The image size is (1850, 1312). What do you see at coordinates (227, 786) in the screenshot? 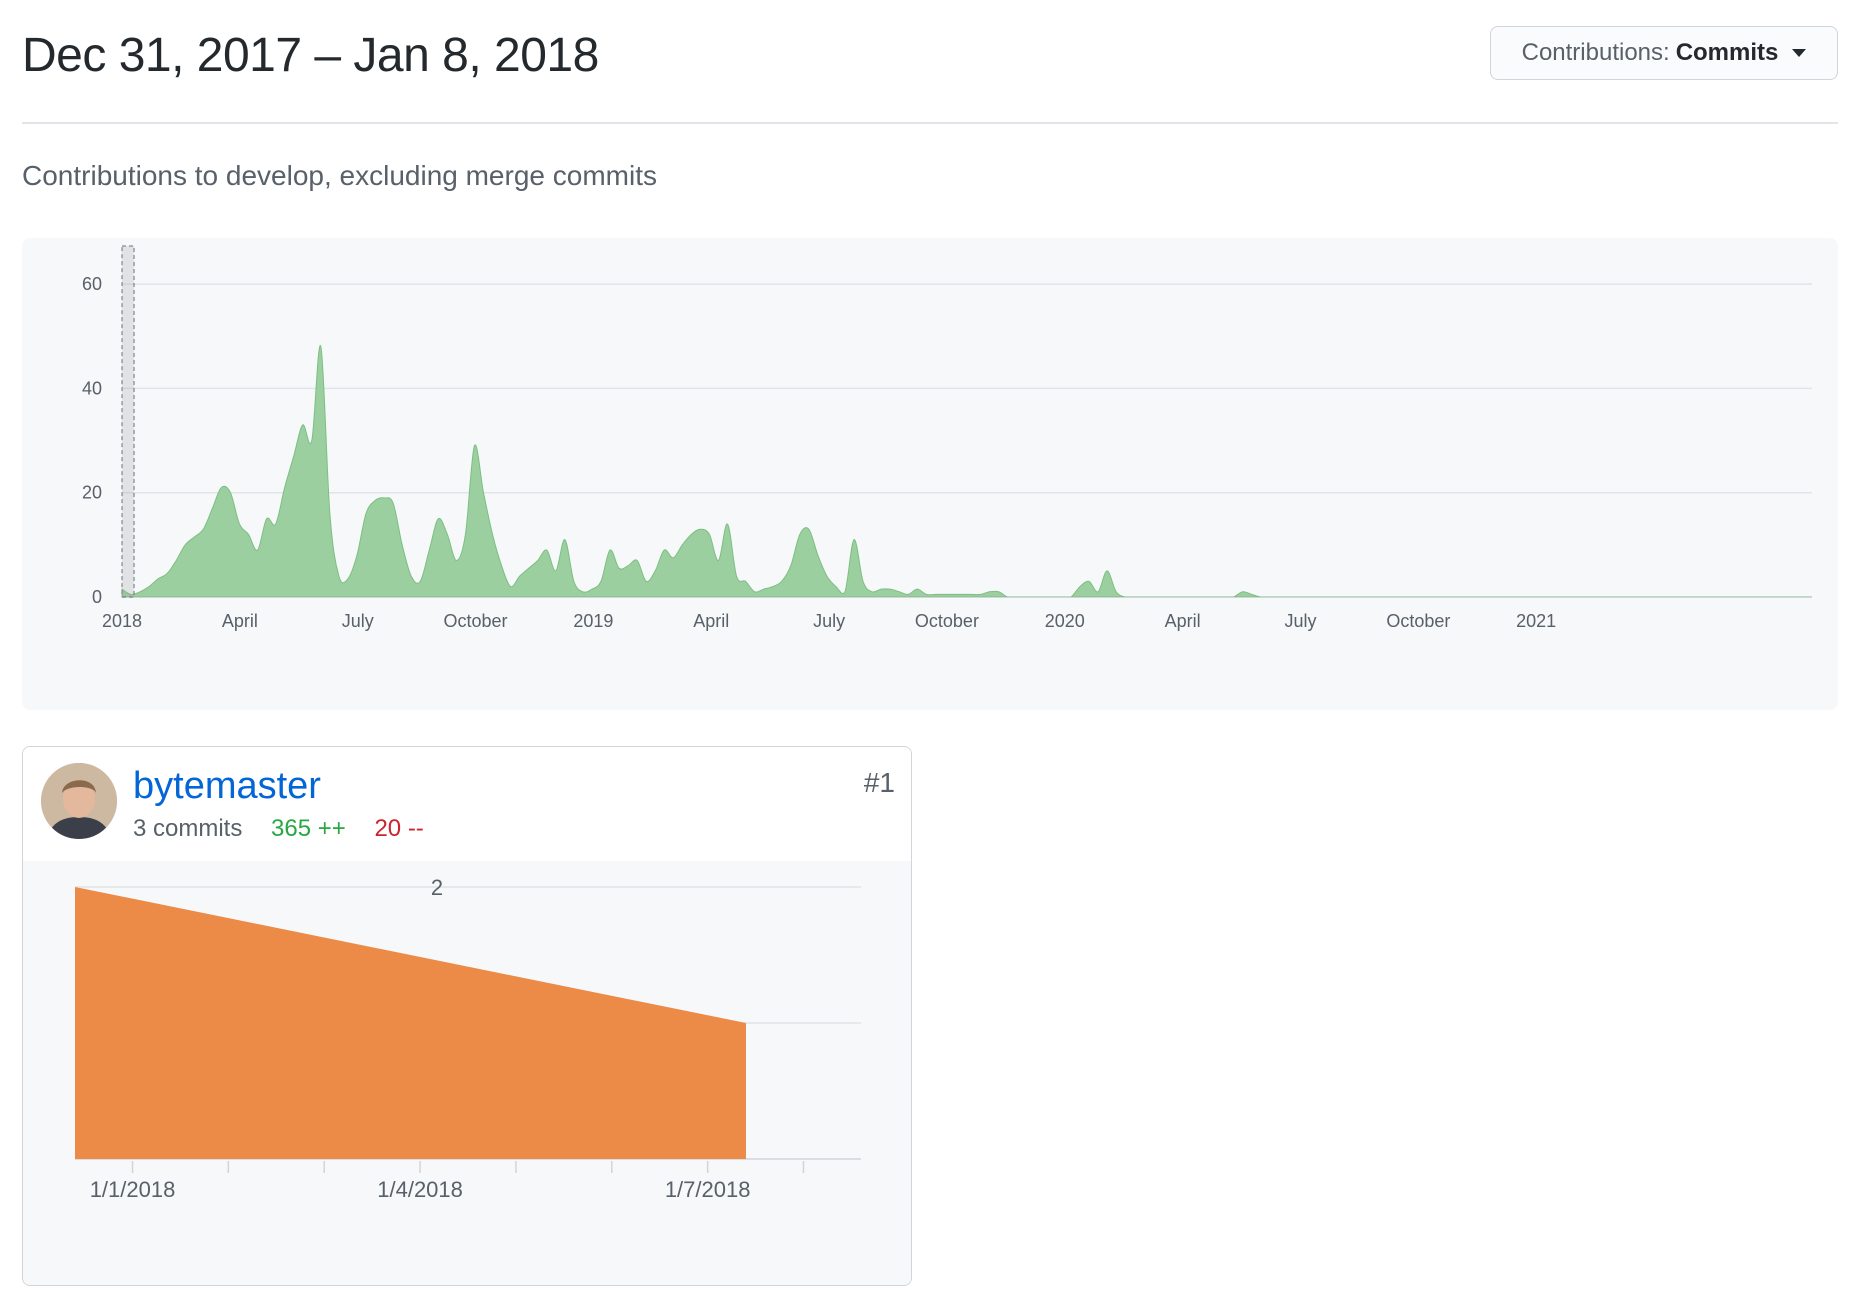
I see `contributor-username-link: bytemaster` at bounding box center [227, 786].